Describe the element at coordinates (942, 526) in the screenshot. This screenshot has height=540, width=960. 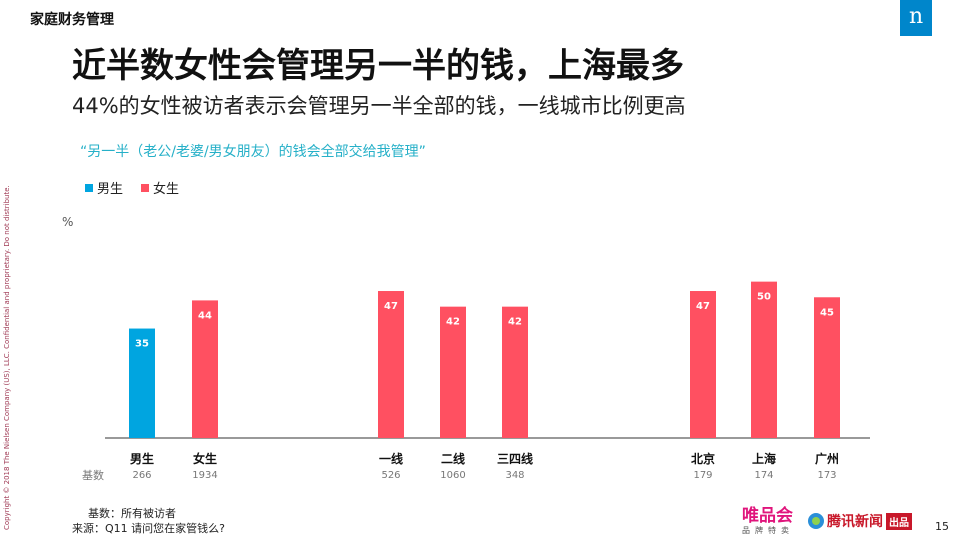
I see `page-number: 15` at that location.